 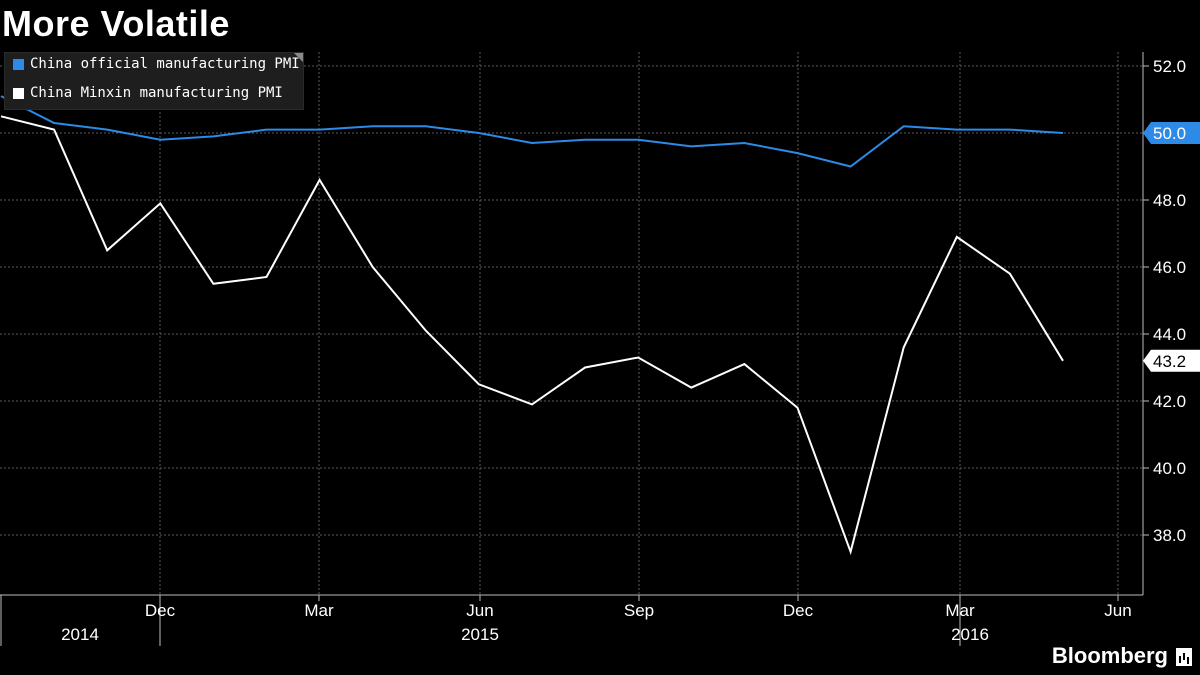 I want to click on legend-swatch-minxin, so click(x=18, y=93).